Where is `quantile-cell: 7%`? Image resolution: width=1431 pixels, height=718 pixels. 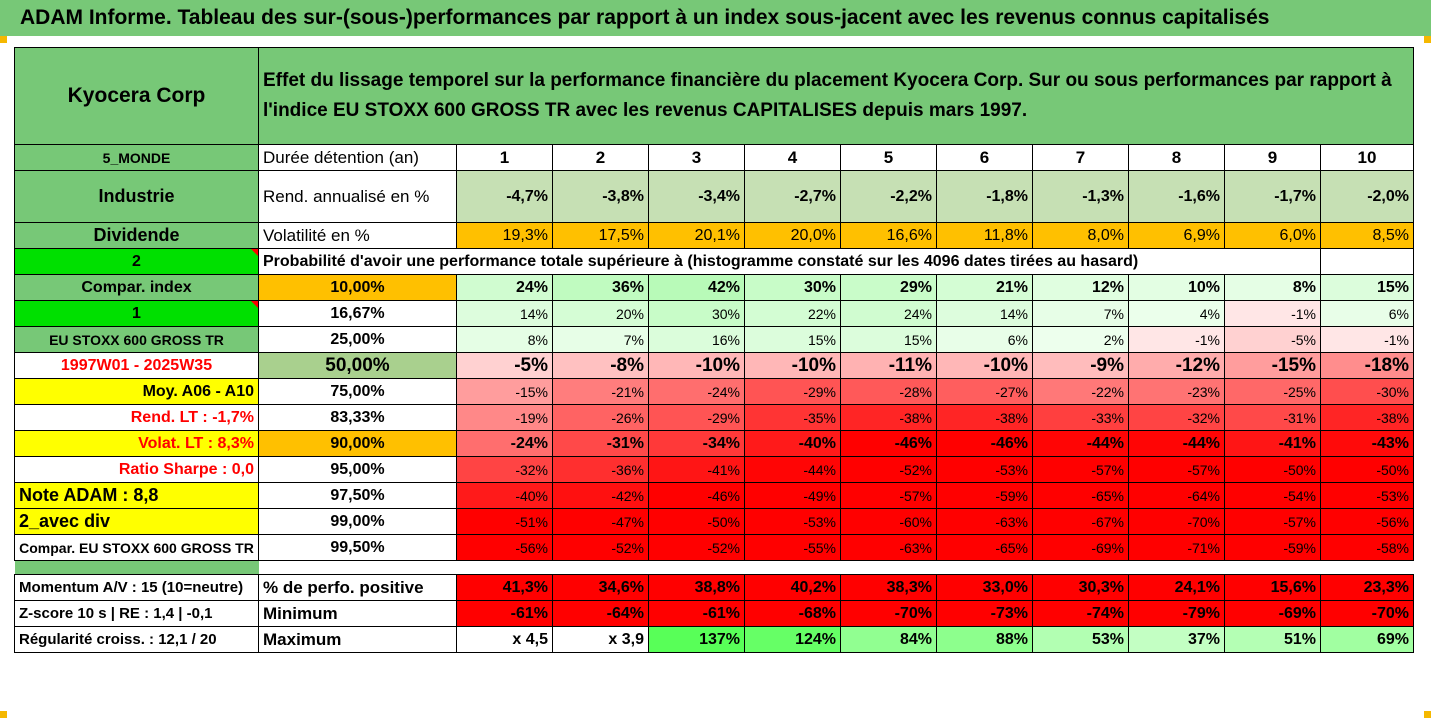
quantile-cell: 7% is located at coordinates (1080, 313).